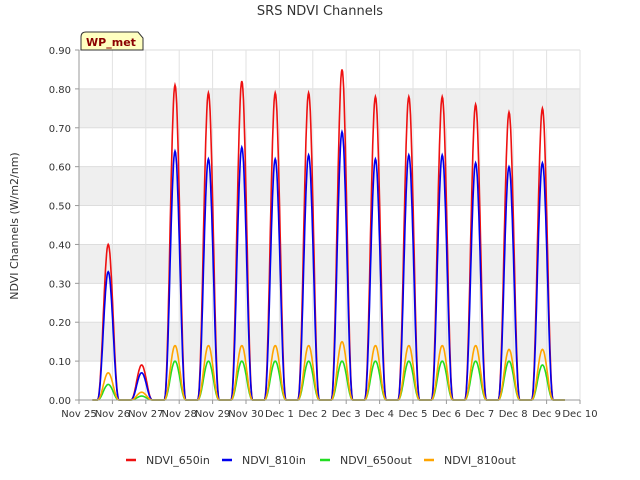 Image resolution: width=640 pixels, height=480 pixels. Describe the element at coordinates (274, 460) in the screenshot. I see `legend-label: NDVI_810in` at that location.